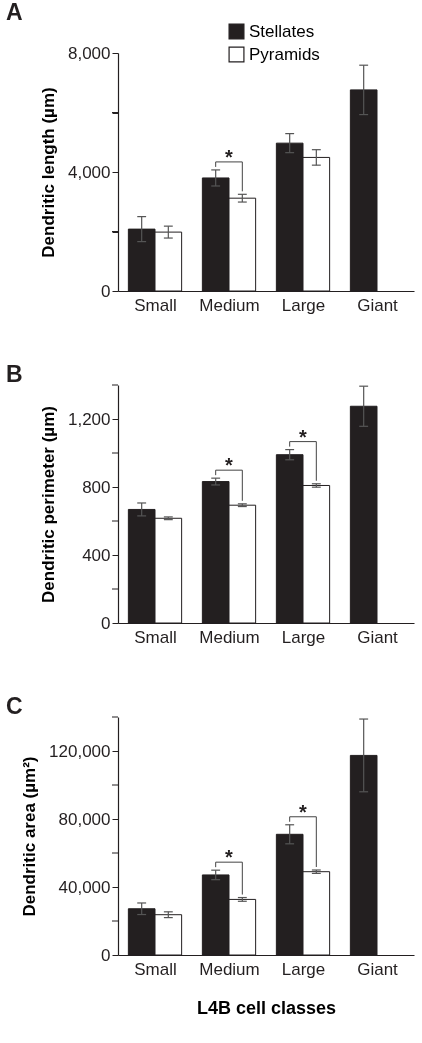 The width and height of the screenshot is (422, 1043). What do you see at coordinates (89, 172) in the screenshot?
I see `y-tick-label: 4,000` at bounding box center [89, 172].